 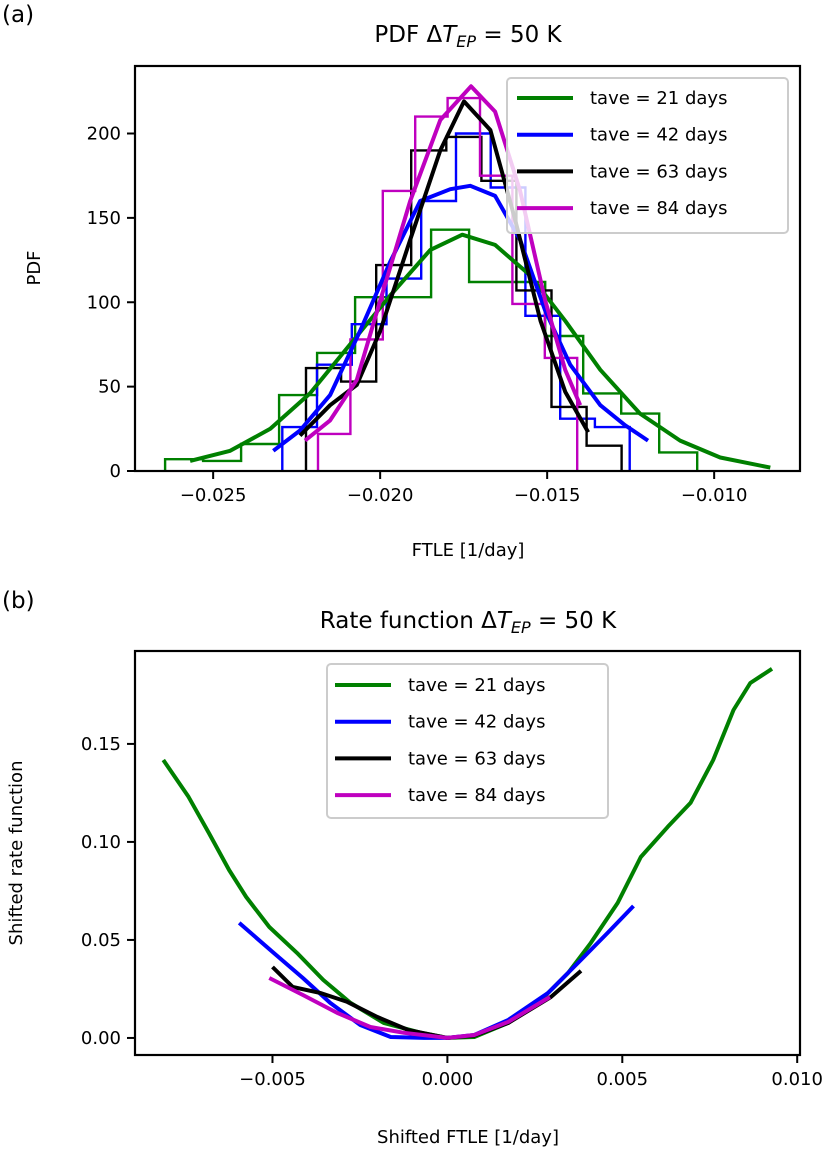 I want to click on rate-line-tave-84-days, so click(x=409, y=1008).